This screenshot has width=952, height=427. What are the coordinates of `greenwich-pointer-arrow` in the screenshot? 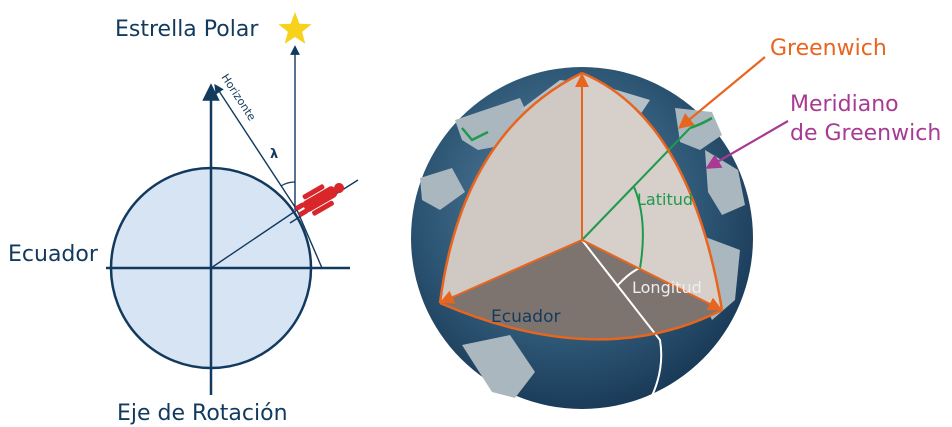 It's located at (722, 92).